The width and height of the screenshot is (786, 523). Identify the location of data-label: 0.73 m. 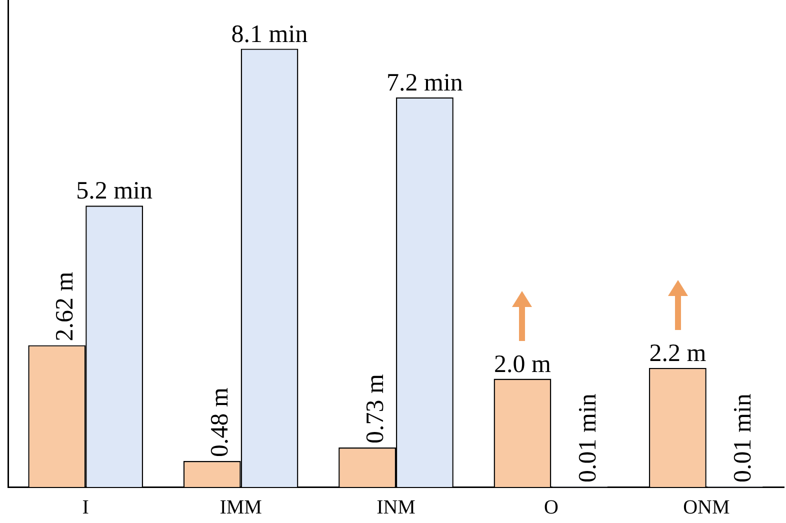
(375, 409).